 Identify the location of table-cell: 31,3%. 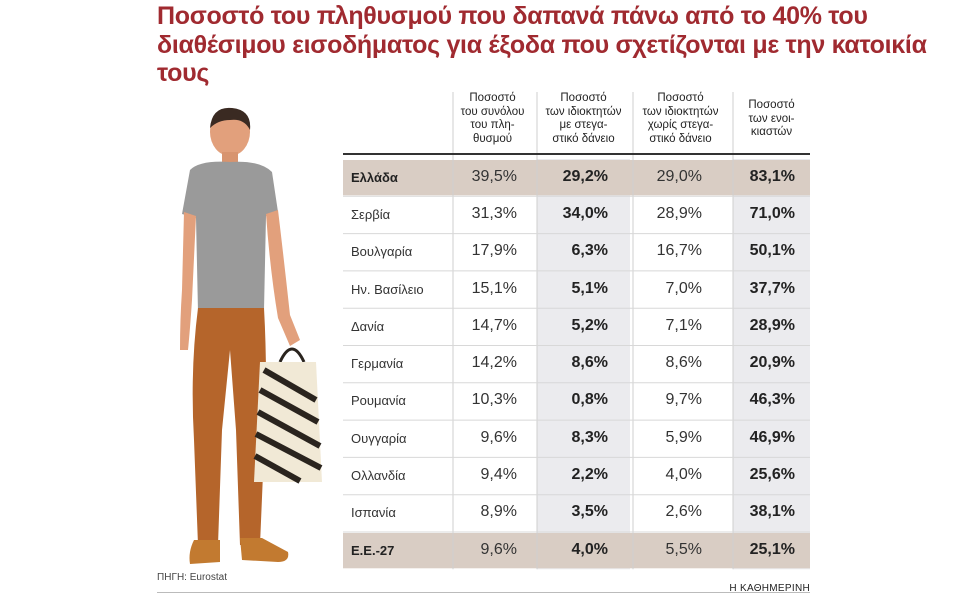
(494, 213).